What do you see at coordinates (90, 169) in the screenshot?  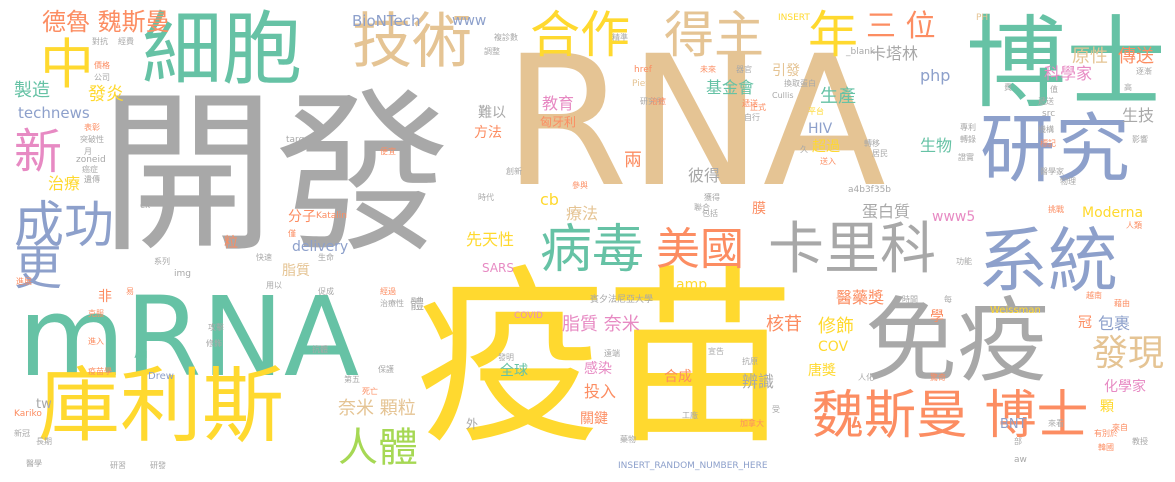 I see `filler-word: 癌症` at bounding box center [90, 169].